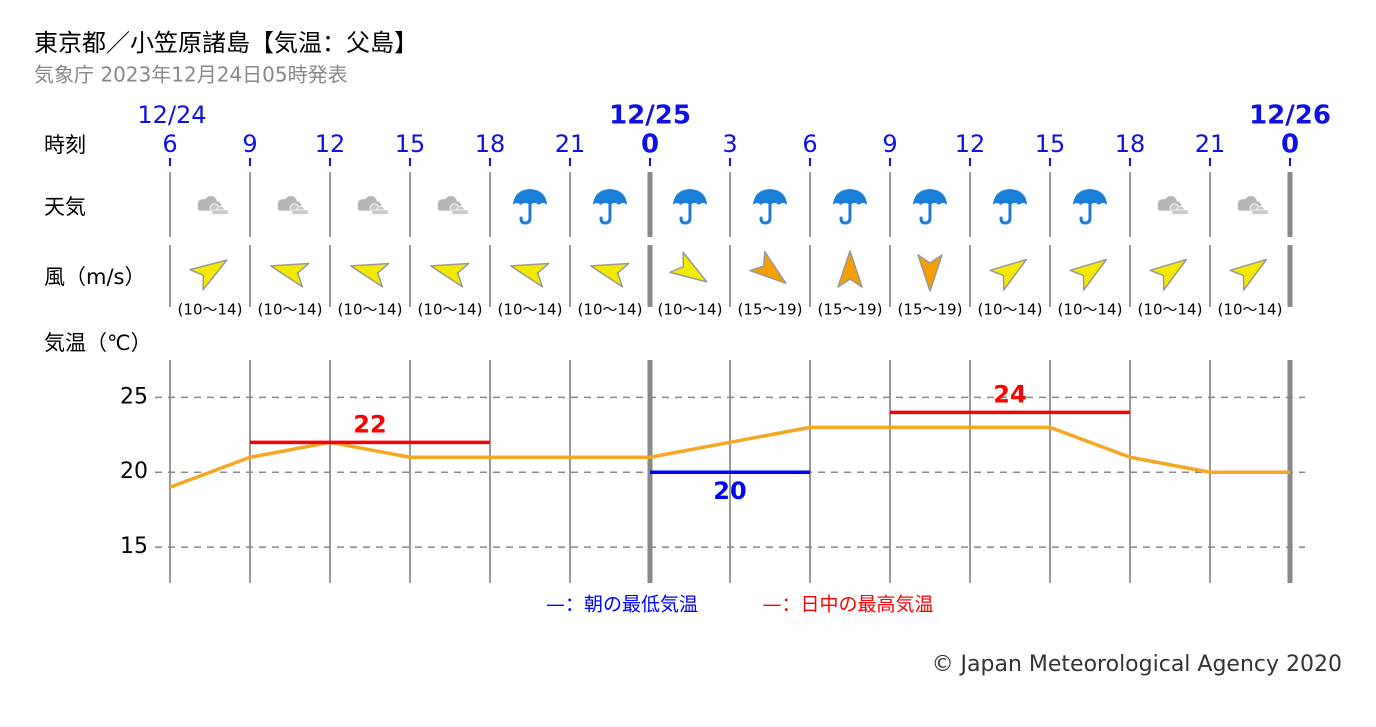 The width and height of the screenshot is (1376, 727). What do you see at coordinates (226, 43) in the screenshot?
I see `title: 東京都／小笠原諸島【気温：父島】` at bounding box center [226, 43].